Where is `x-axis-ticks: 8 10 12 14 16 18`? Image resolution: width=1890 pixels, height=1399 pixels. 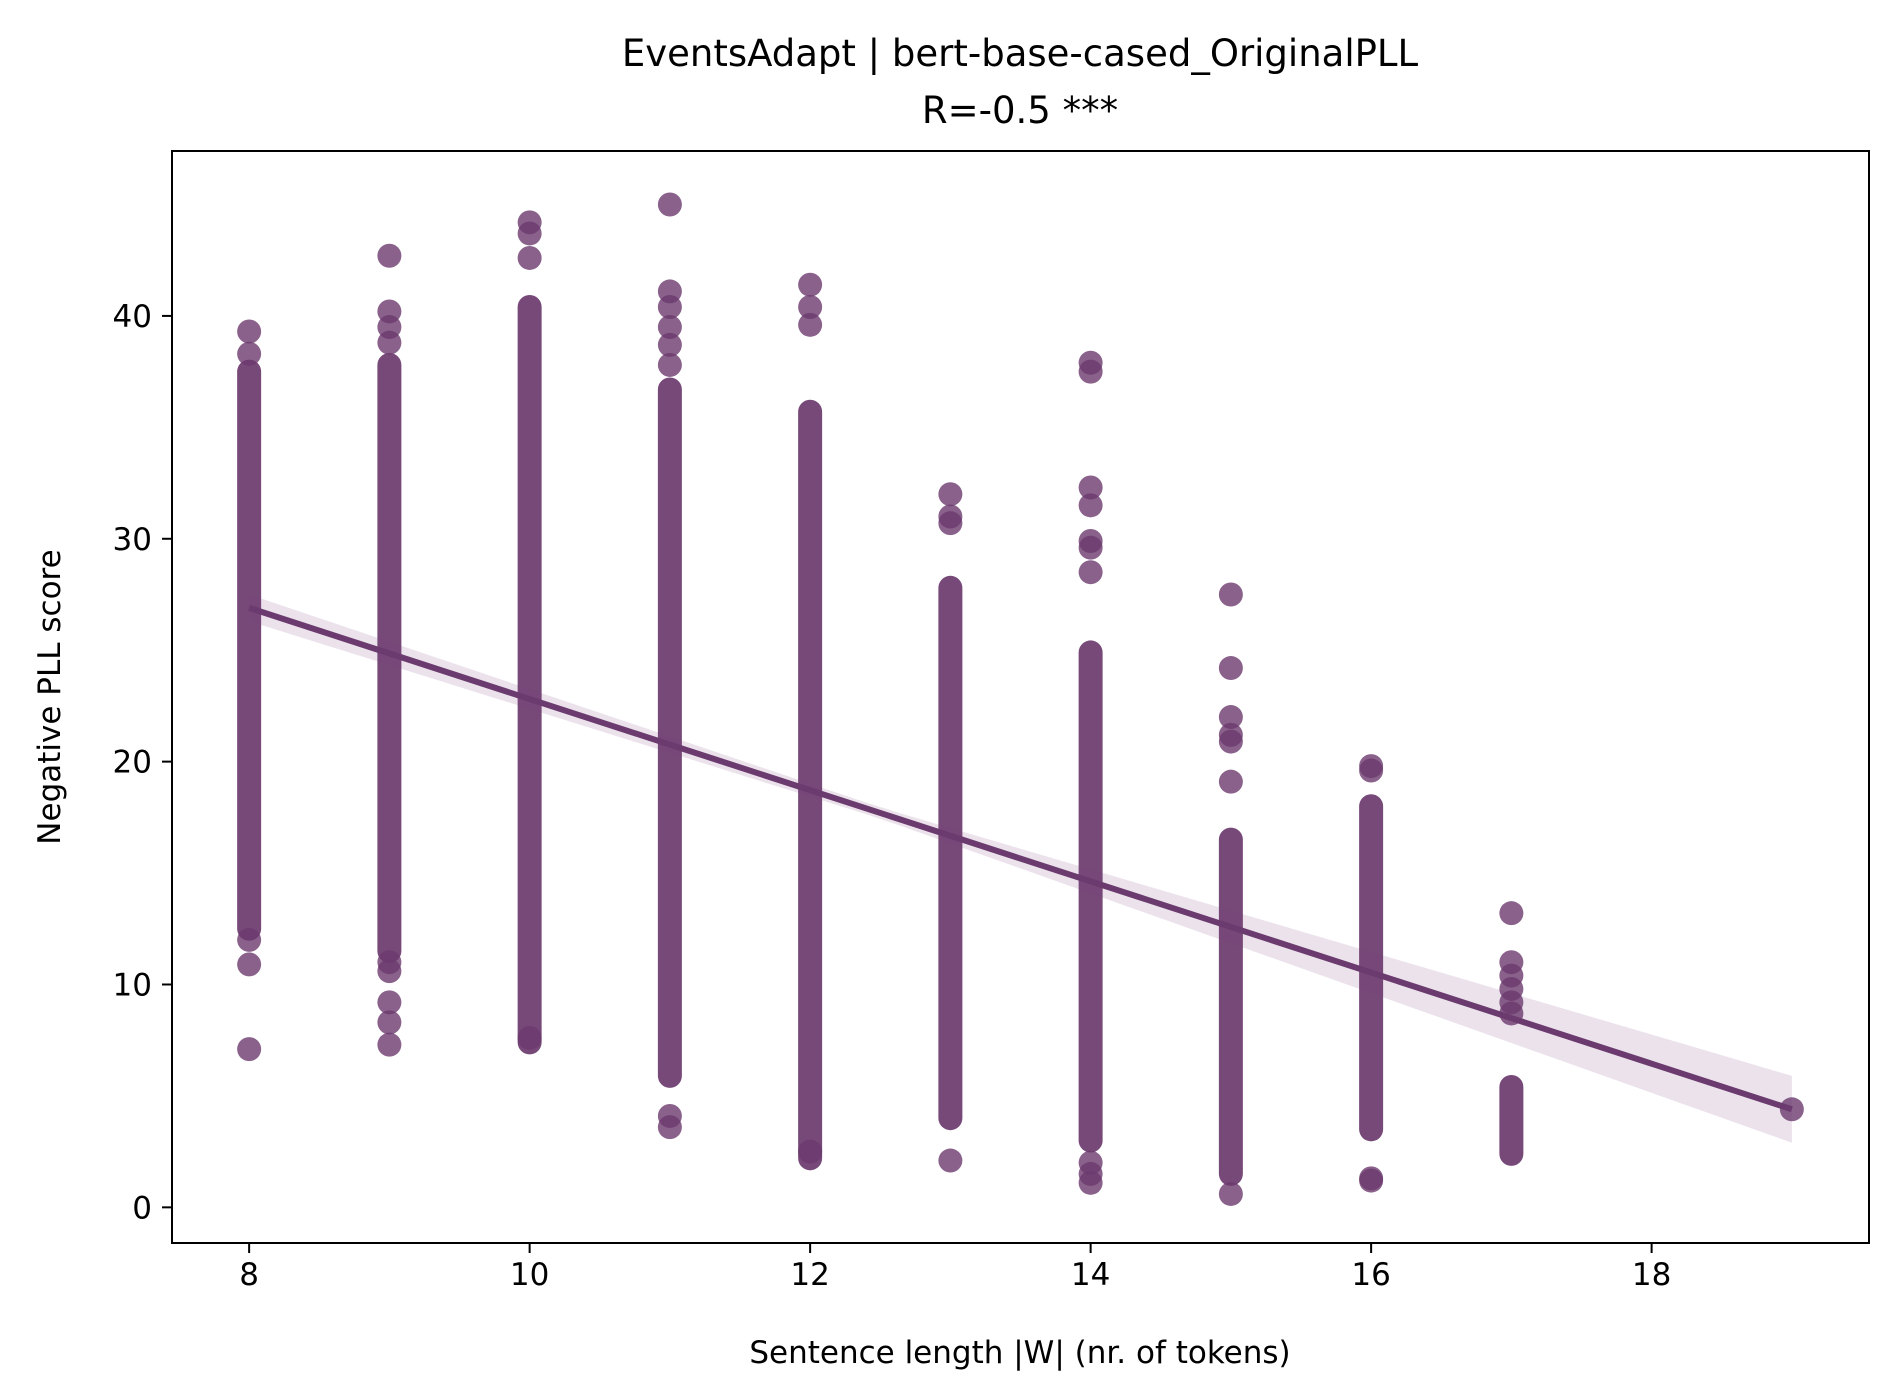
x-axis-ticks: 8 10 12 14 16 18 is located at coordinates (955, 1268).